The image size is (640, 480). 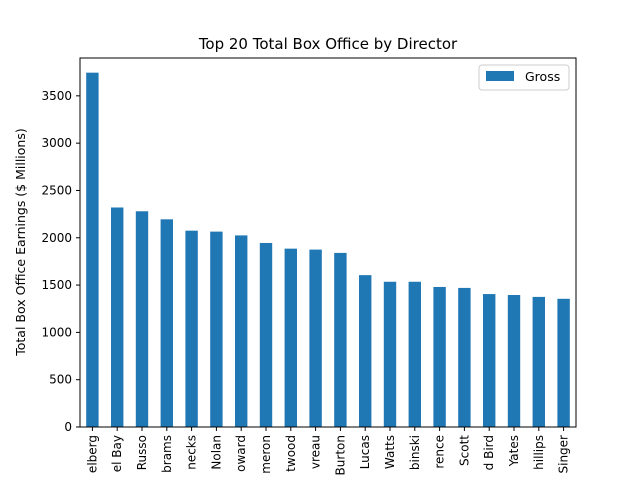 What do you see at coordinates (464, 357) in the screenshot?
I see `bar-scott` at bounding box center [464, 357].